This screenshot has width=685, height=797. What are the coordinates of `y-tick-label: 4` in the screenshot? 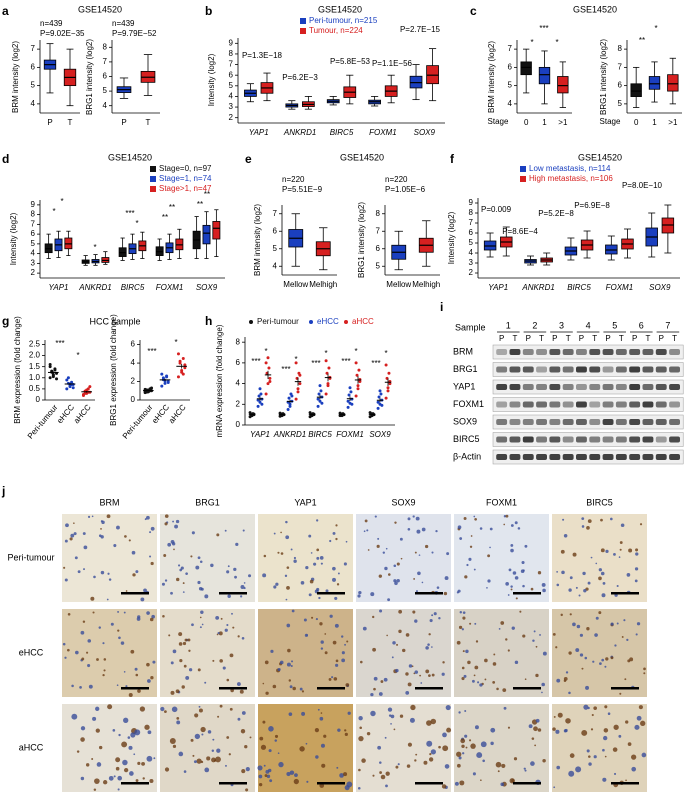 It's located at (238, 383).